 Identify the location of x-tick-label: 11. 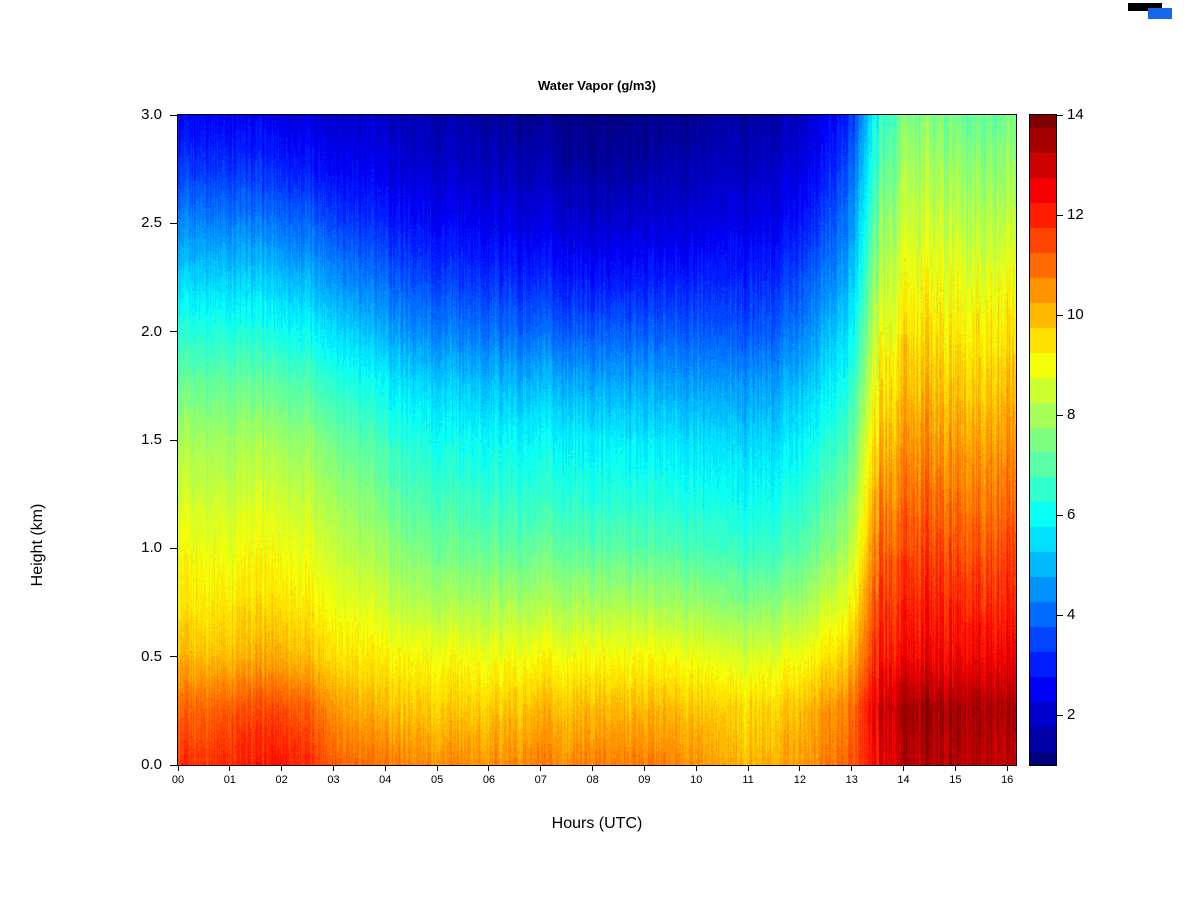
(748, 780).